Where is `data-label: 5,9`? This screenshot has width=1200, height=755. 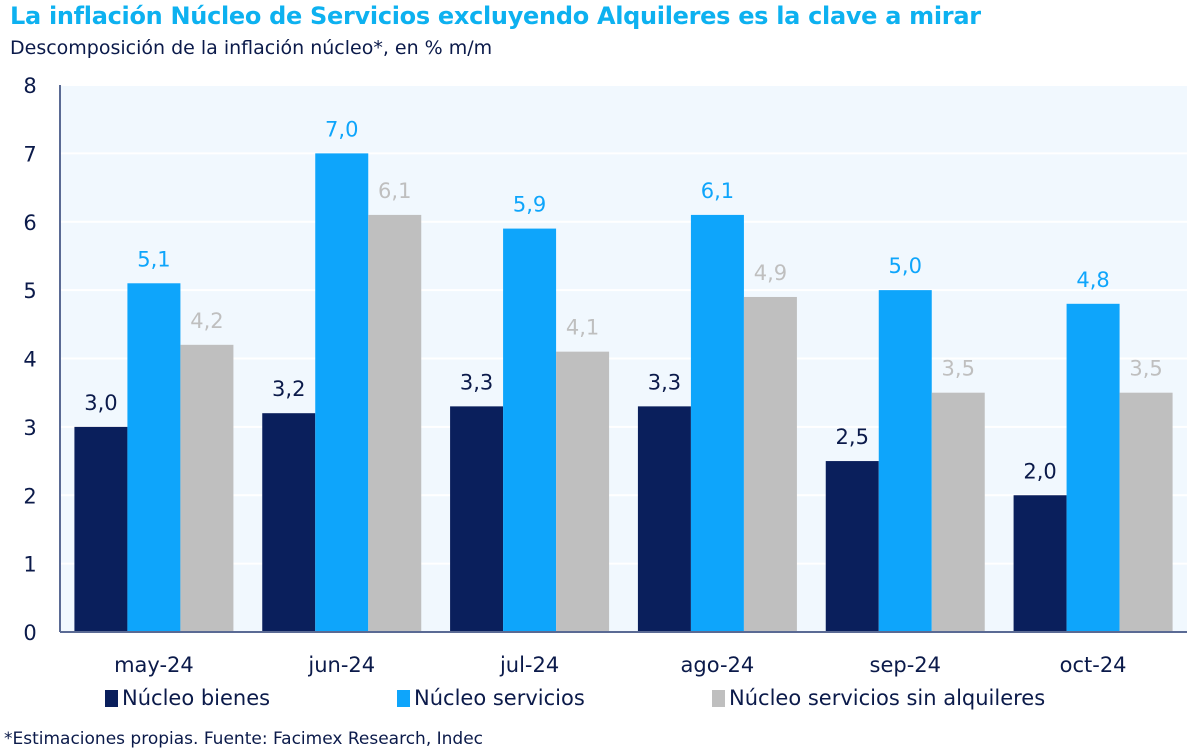
data-label: 5,9 is located at coordinates (529, 205).